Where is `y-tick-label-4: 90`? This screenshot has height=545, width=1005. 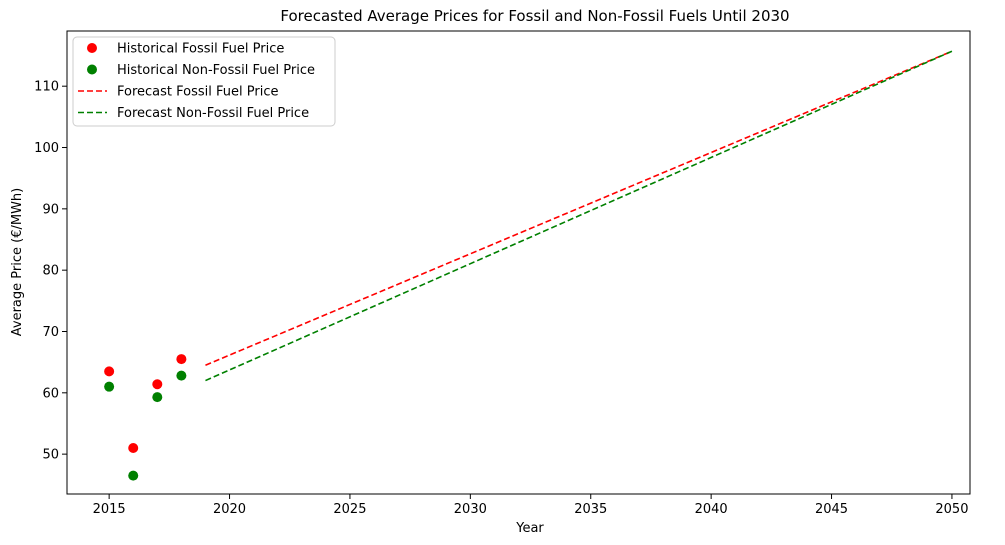 y-tick-label-4: 90 is located at coordinates (50, 209).